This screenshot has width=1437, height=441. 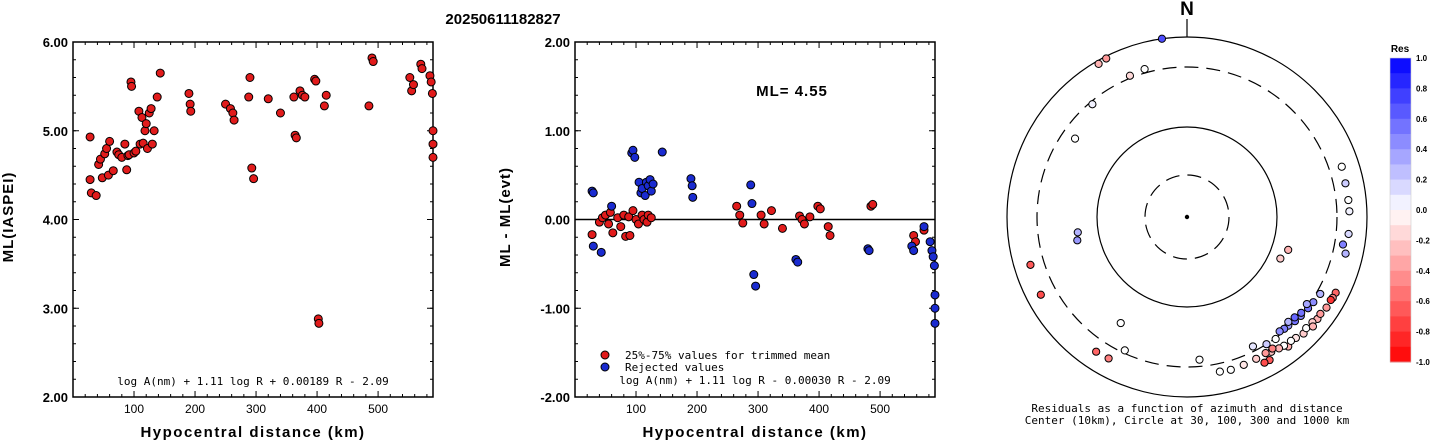 What do you see at coordinates (1187, 10) in the screenshot?
I see `north-label: N` at bounding box center [1187, 10].